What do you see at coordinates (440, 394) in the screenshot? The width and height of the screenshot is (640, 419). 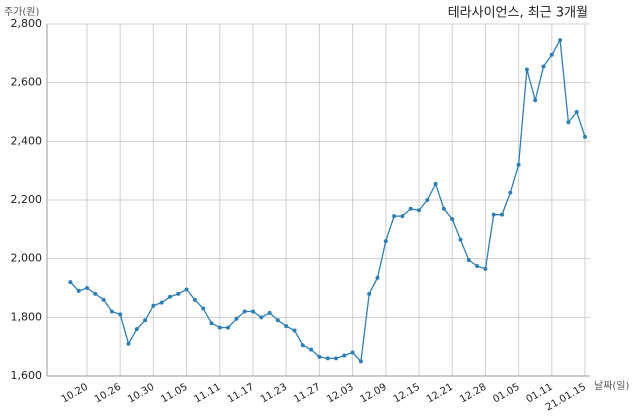 I see `x-tick-label: 12.21` at bounding box center [440, 394].